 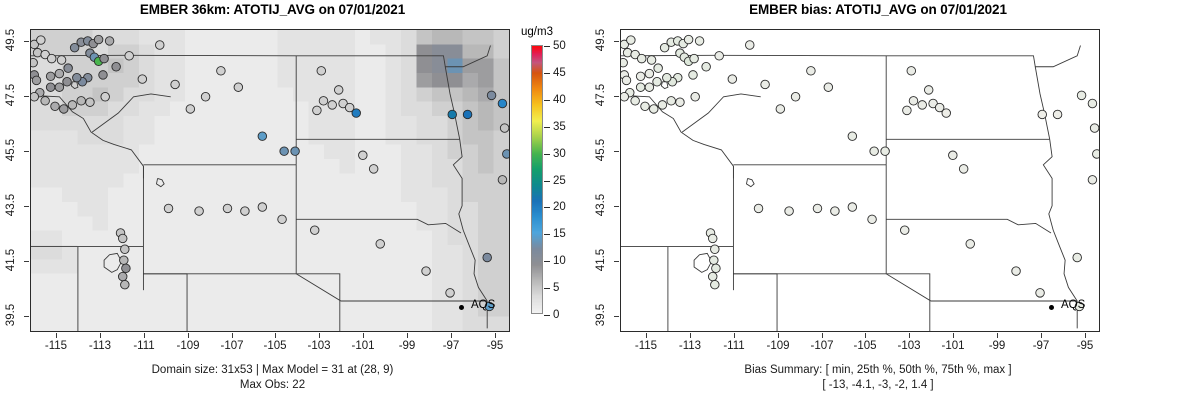 I want to click on colorbar-tick-label: 25, so click(x=559, y=181).